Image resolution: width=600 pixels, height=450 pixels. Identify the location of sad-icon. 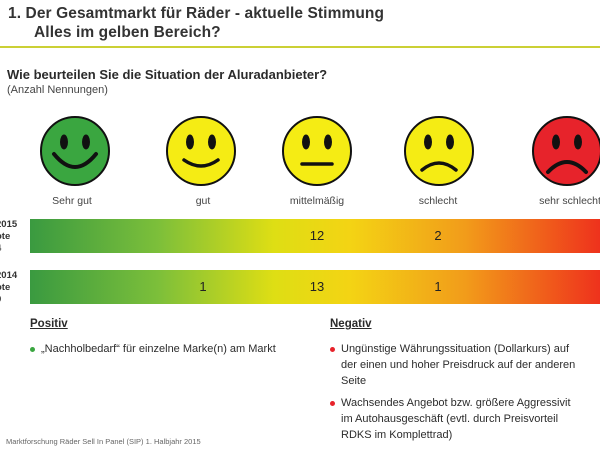
(439, 151).